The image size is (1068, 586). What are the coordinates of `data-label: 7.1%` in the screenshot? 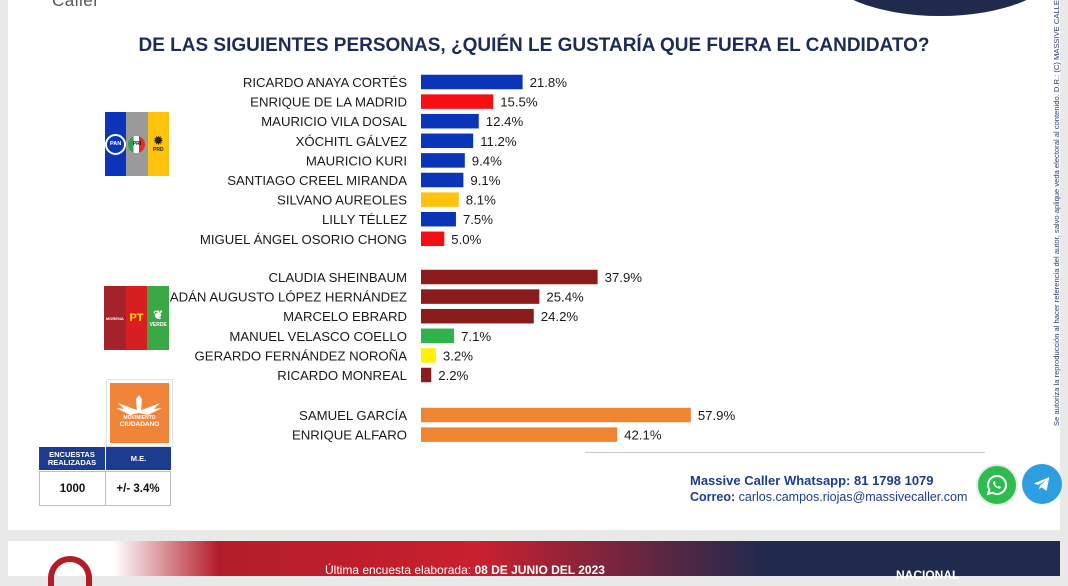 It's located at (476, 336).